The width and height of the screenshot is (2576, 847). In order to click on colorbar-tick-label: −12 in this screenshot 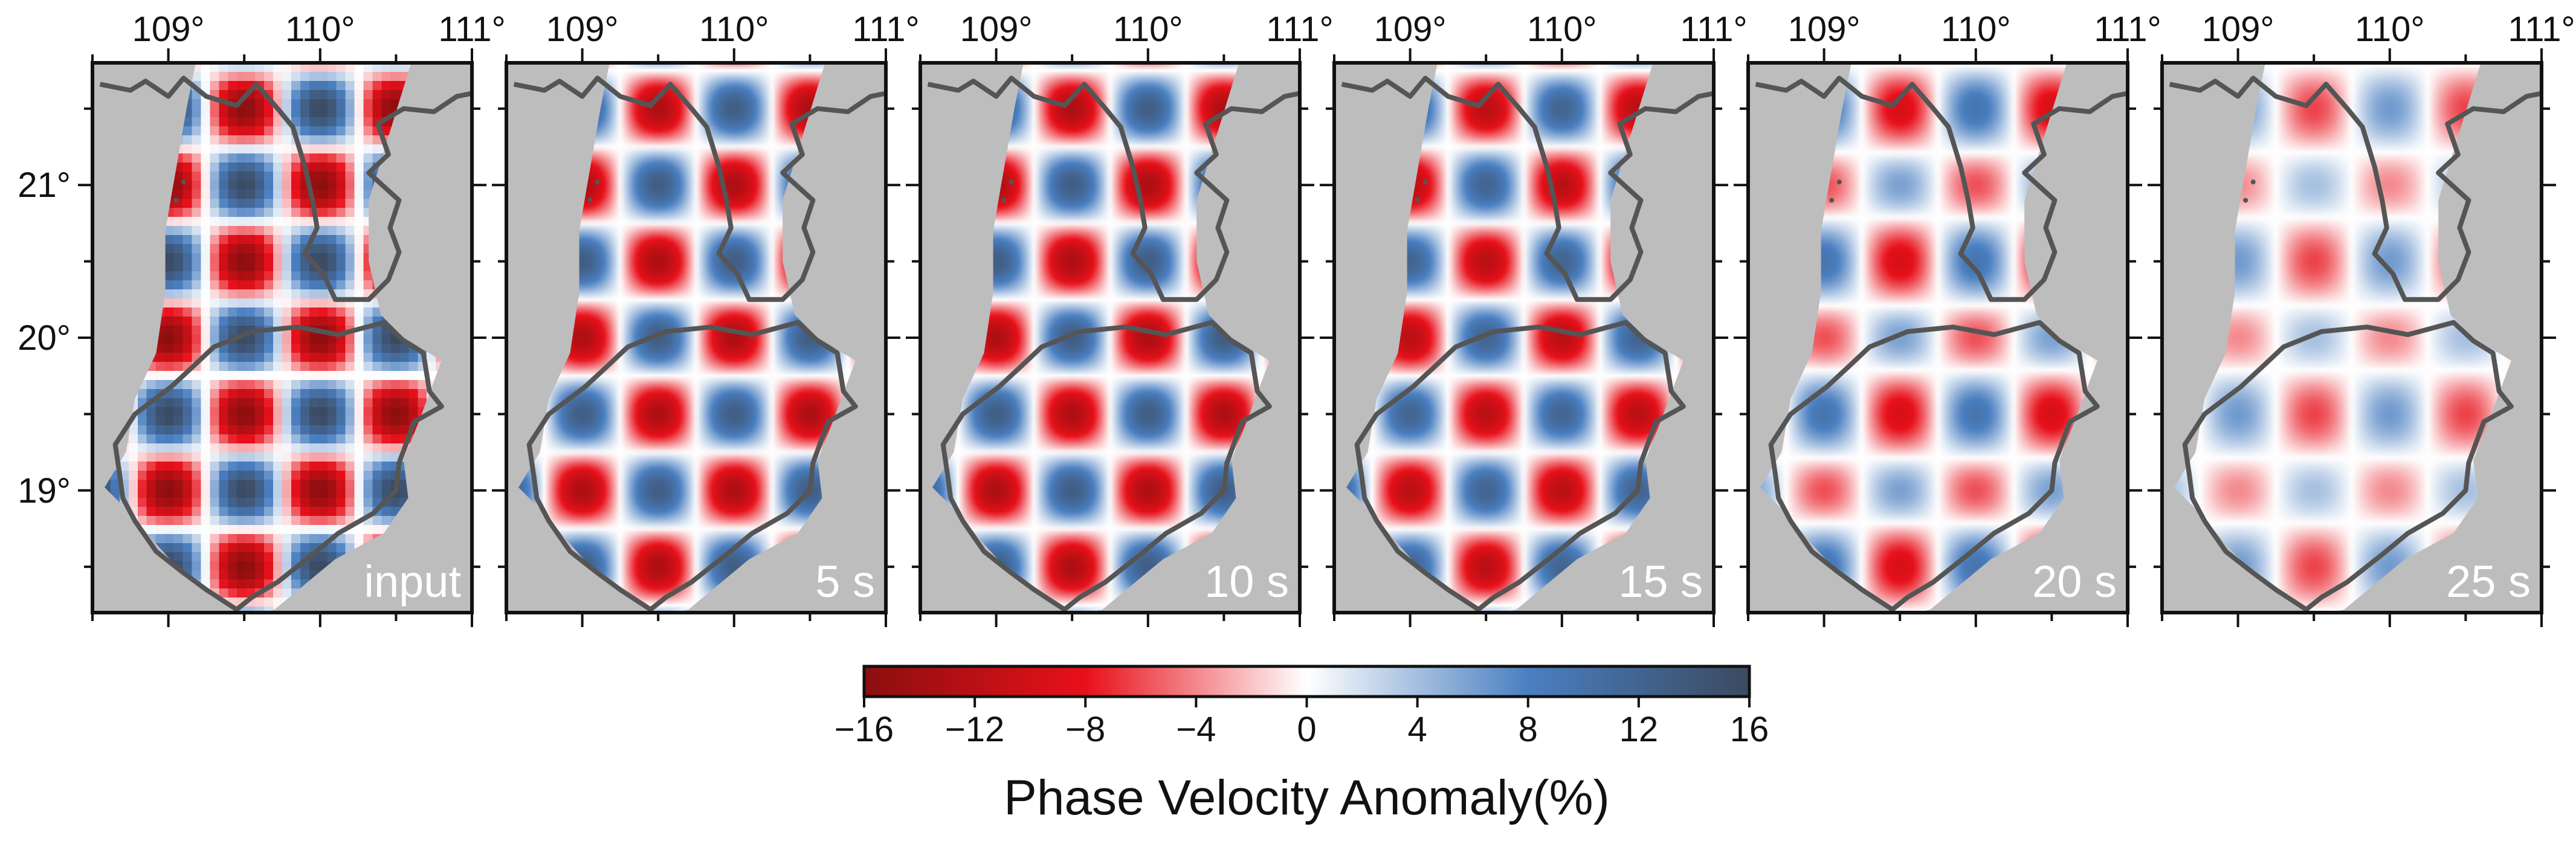, I will do `click(974, 729)`.